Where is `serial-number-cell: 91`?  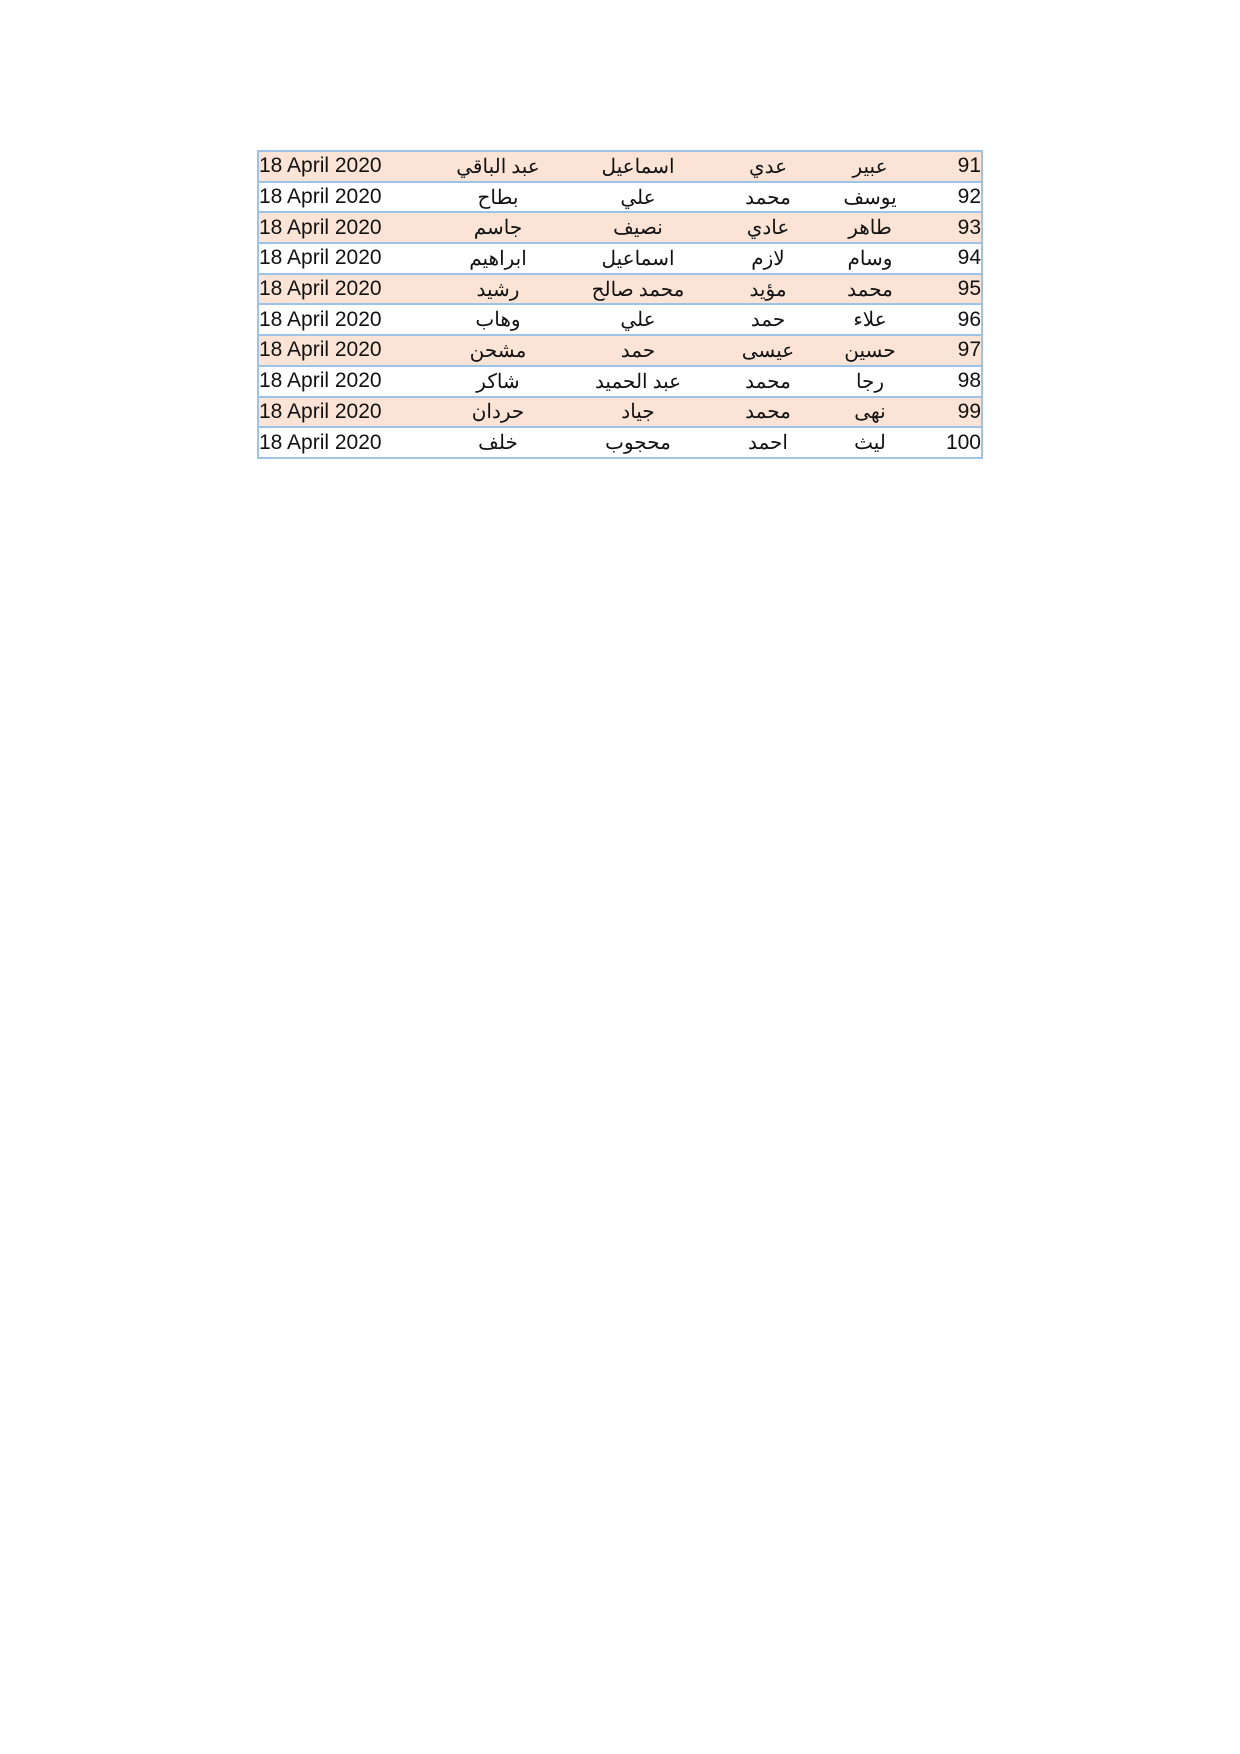
serial-number-cell: 91 is located at coordinates (947, 166).